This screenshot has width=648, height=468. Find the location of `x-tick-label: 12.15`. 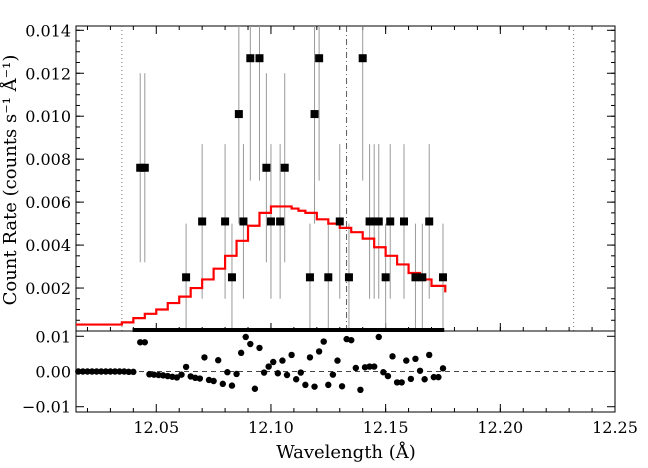

x-tick-label: 12.15 is located at coordinates (386, 427).